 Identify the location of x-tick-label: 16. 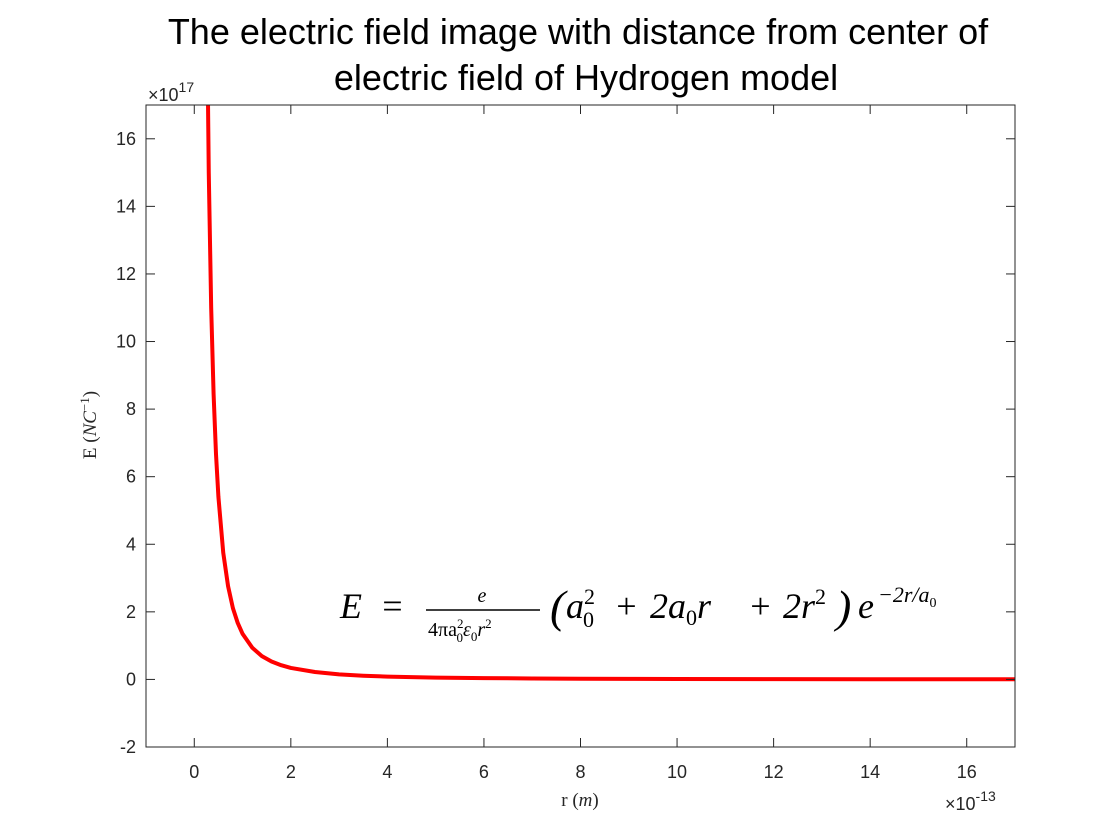
(967, 772).